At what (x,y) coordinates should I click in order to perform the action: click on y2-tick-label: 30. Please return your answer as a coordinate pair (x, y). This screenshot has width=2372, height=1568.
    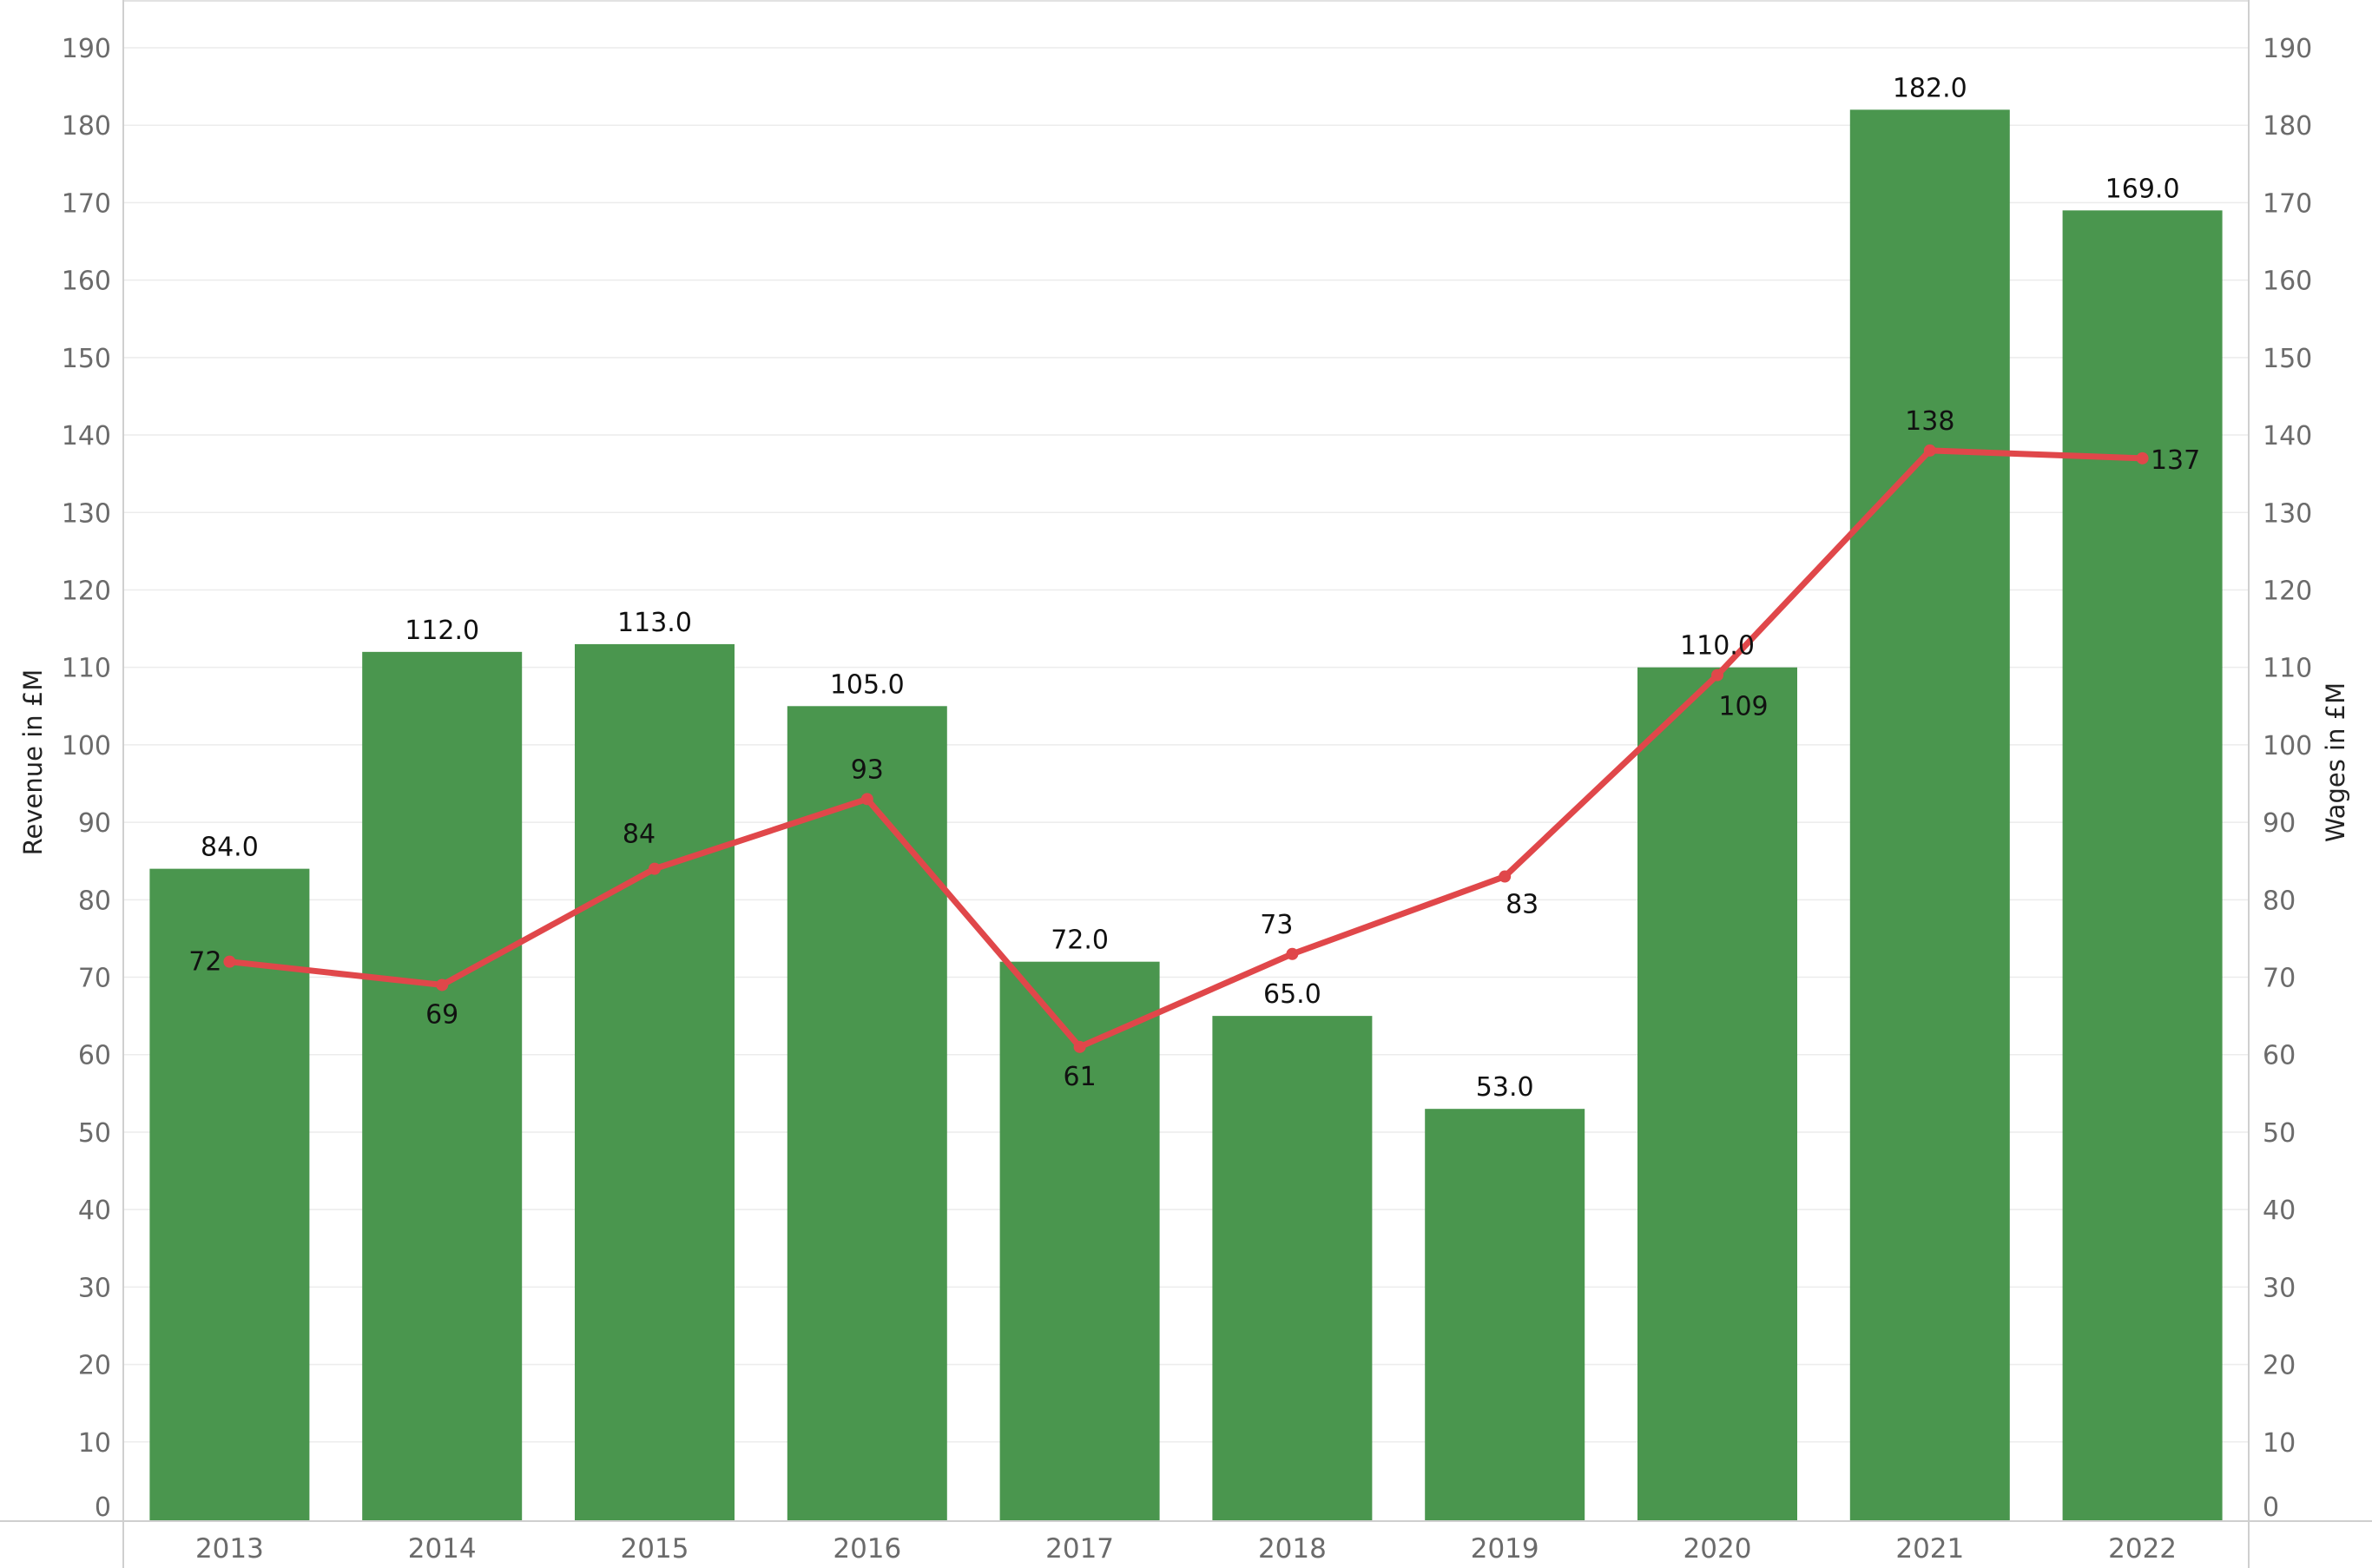
    Looking at the image, I should click on (2279, 1288).